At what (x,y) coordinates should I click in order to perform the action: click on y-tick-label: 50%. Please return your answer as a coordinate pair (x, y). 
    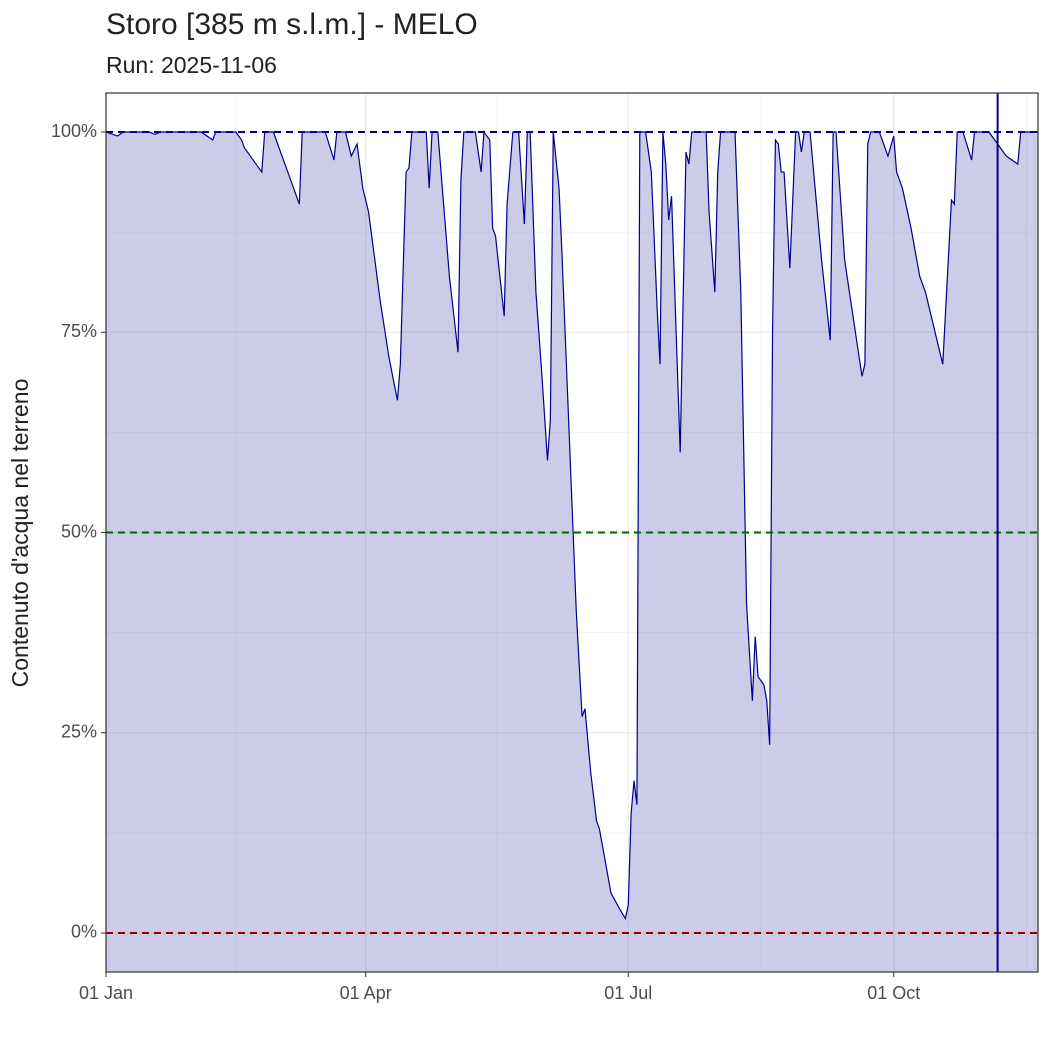
    Looking at the image, I should click on (79, 531).